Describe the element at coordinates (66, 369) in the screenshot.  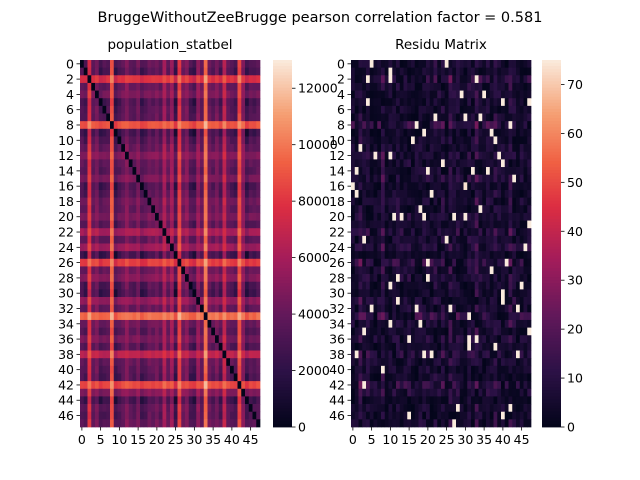
I see `y-tick-label: 40` at that location.